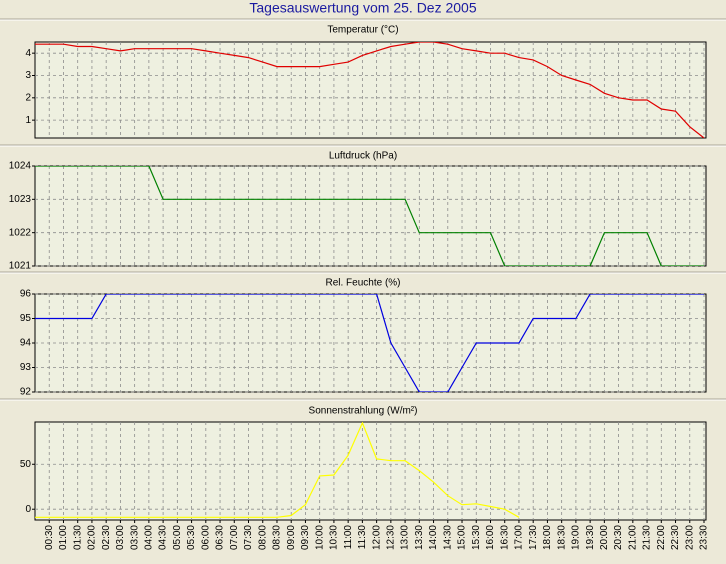 The image size is (726, 564). I want to click on x-tick-label: 02:30, so click(106, 537).